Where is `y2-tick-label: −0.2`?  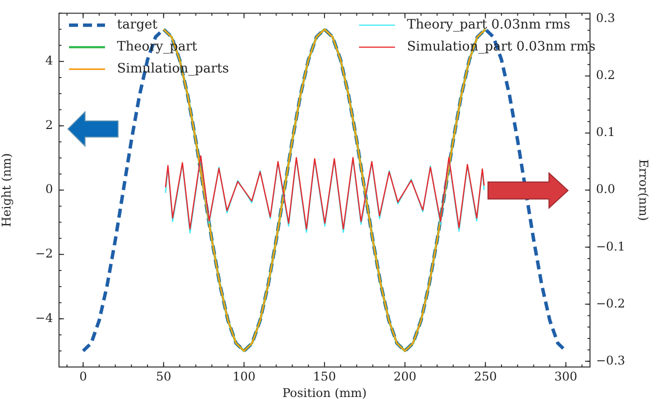 y2-tick-label: −0.2 is located at coordinates (611, 303).